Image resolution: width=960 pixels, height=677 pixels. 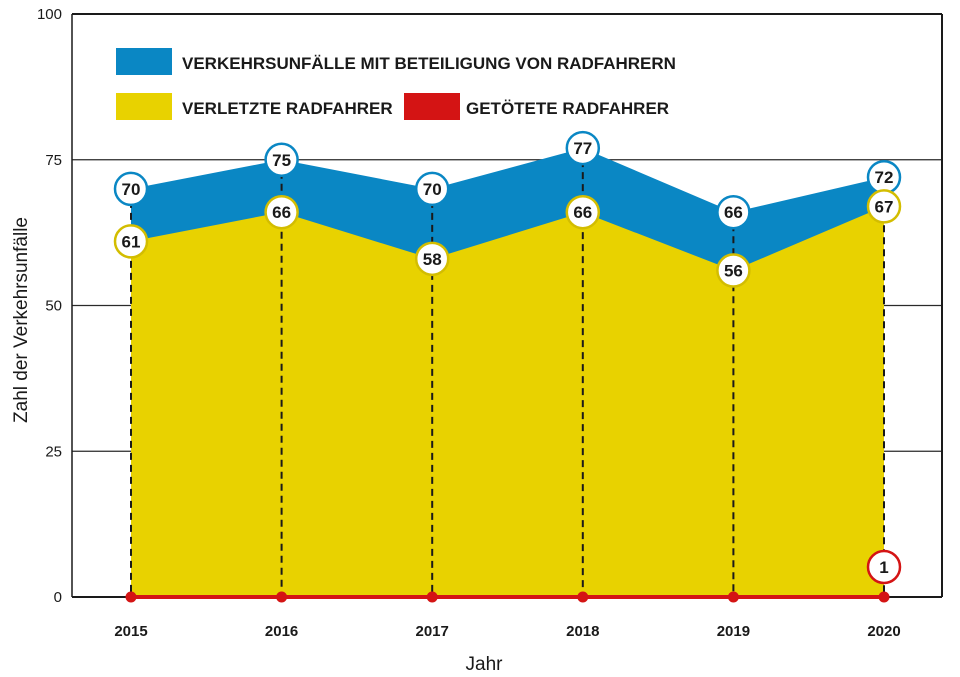 What do you see at coordinates (733, 631) in the screenshot?
I see `x-tick-label: 2019` at bounding box center [733, 631].